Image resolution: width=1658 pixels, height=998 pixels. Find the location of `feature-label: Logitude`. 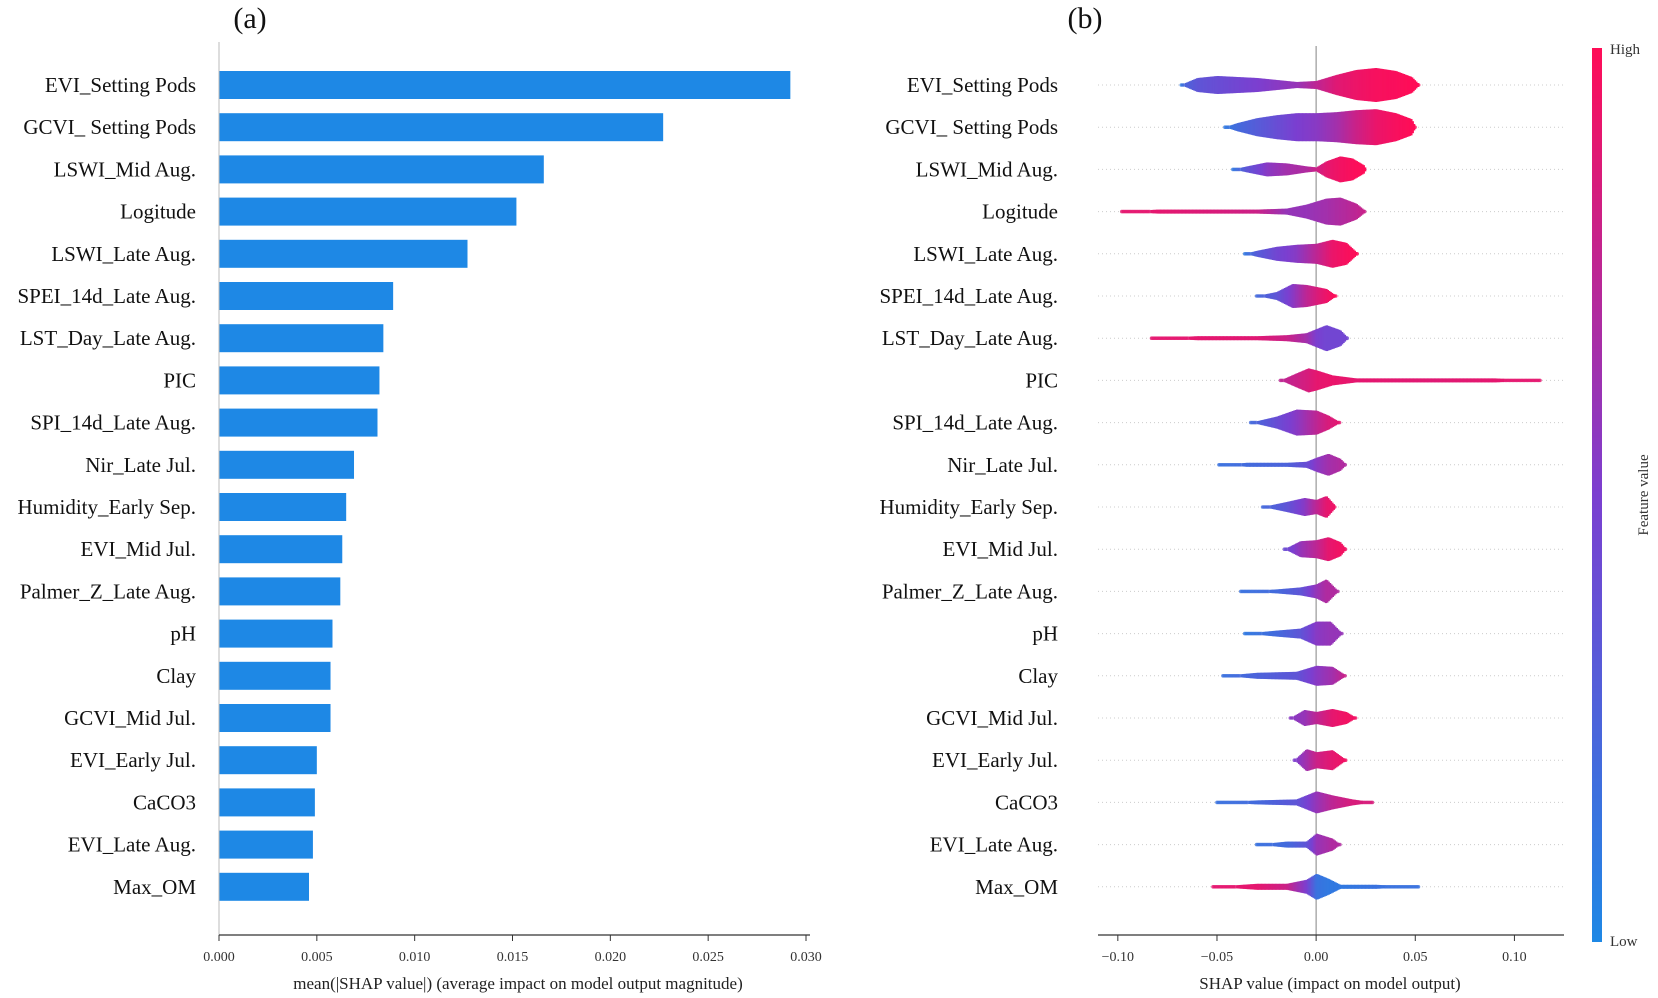

feature-label: Logitude is located at coordinates (158, 212).